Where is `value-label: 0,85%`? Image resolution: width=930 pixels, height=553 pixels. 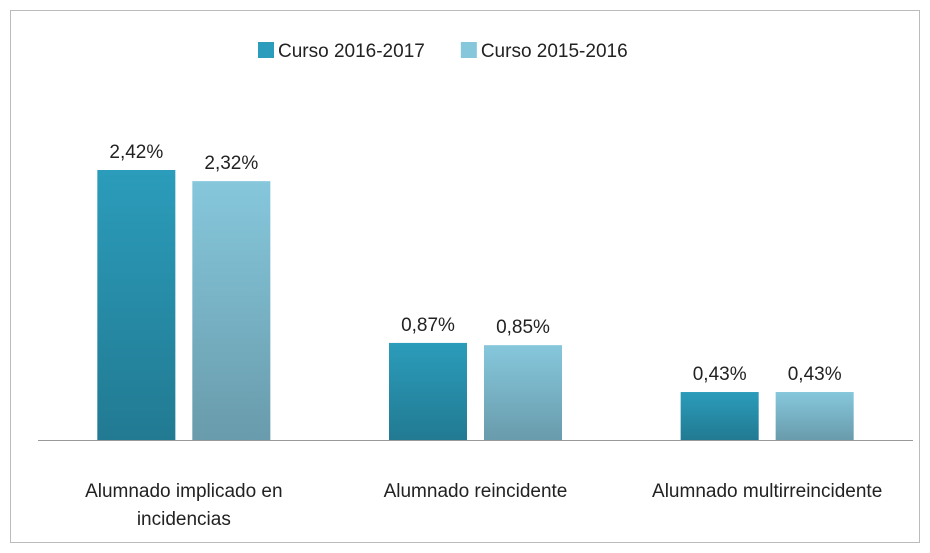
value-label: 0,85% is located at coordinates (523, 327).